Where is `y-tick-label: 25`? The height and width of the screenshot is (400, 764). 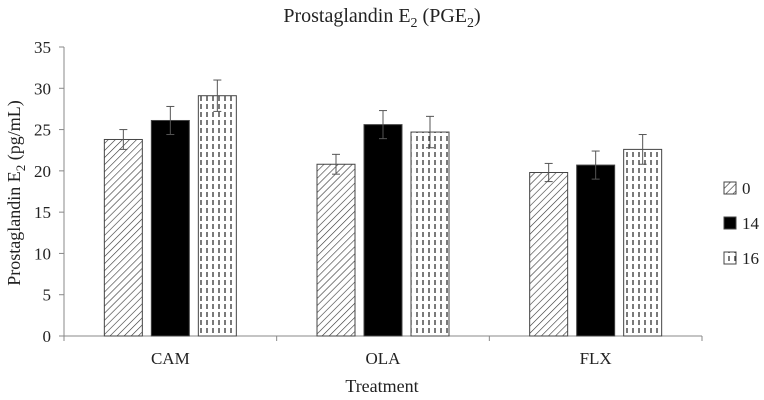 y-tick-label: 25 is located at coordinates (42, 130).